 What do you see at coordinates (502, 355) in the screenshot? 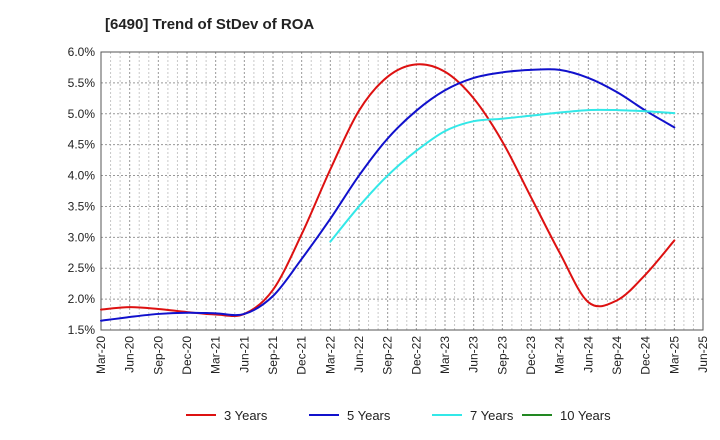
I see `x-tick-label: Sep-23` at bounding box center [502, 355].